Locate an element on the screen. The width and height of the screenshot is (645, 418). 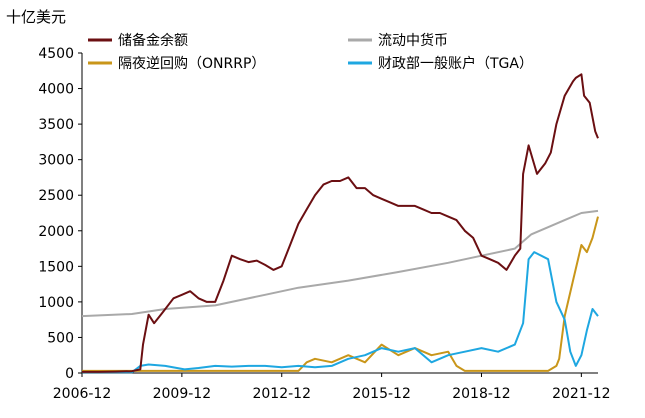
y-tick-label: 0 is located at coordinates (69, 374).